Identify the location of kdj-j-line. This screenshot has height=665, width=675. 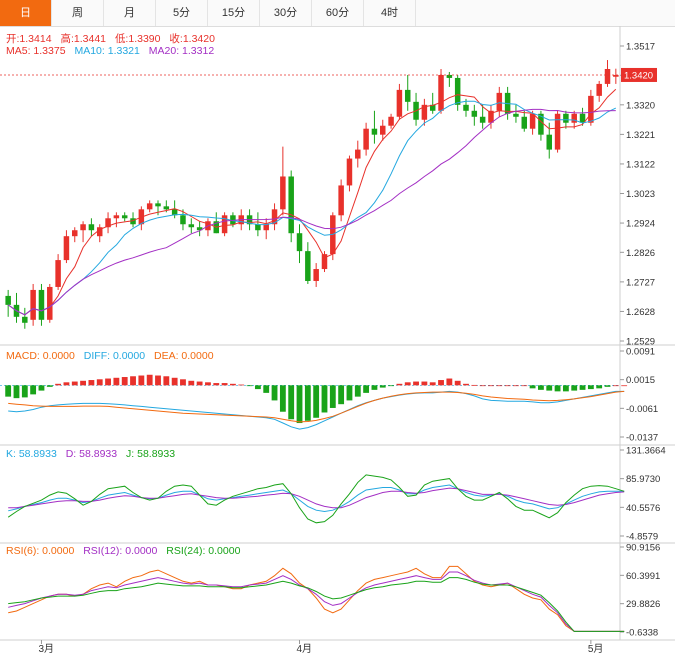
(316, 499).